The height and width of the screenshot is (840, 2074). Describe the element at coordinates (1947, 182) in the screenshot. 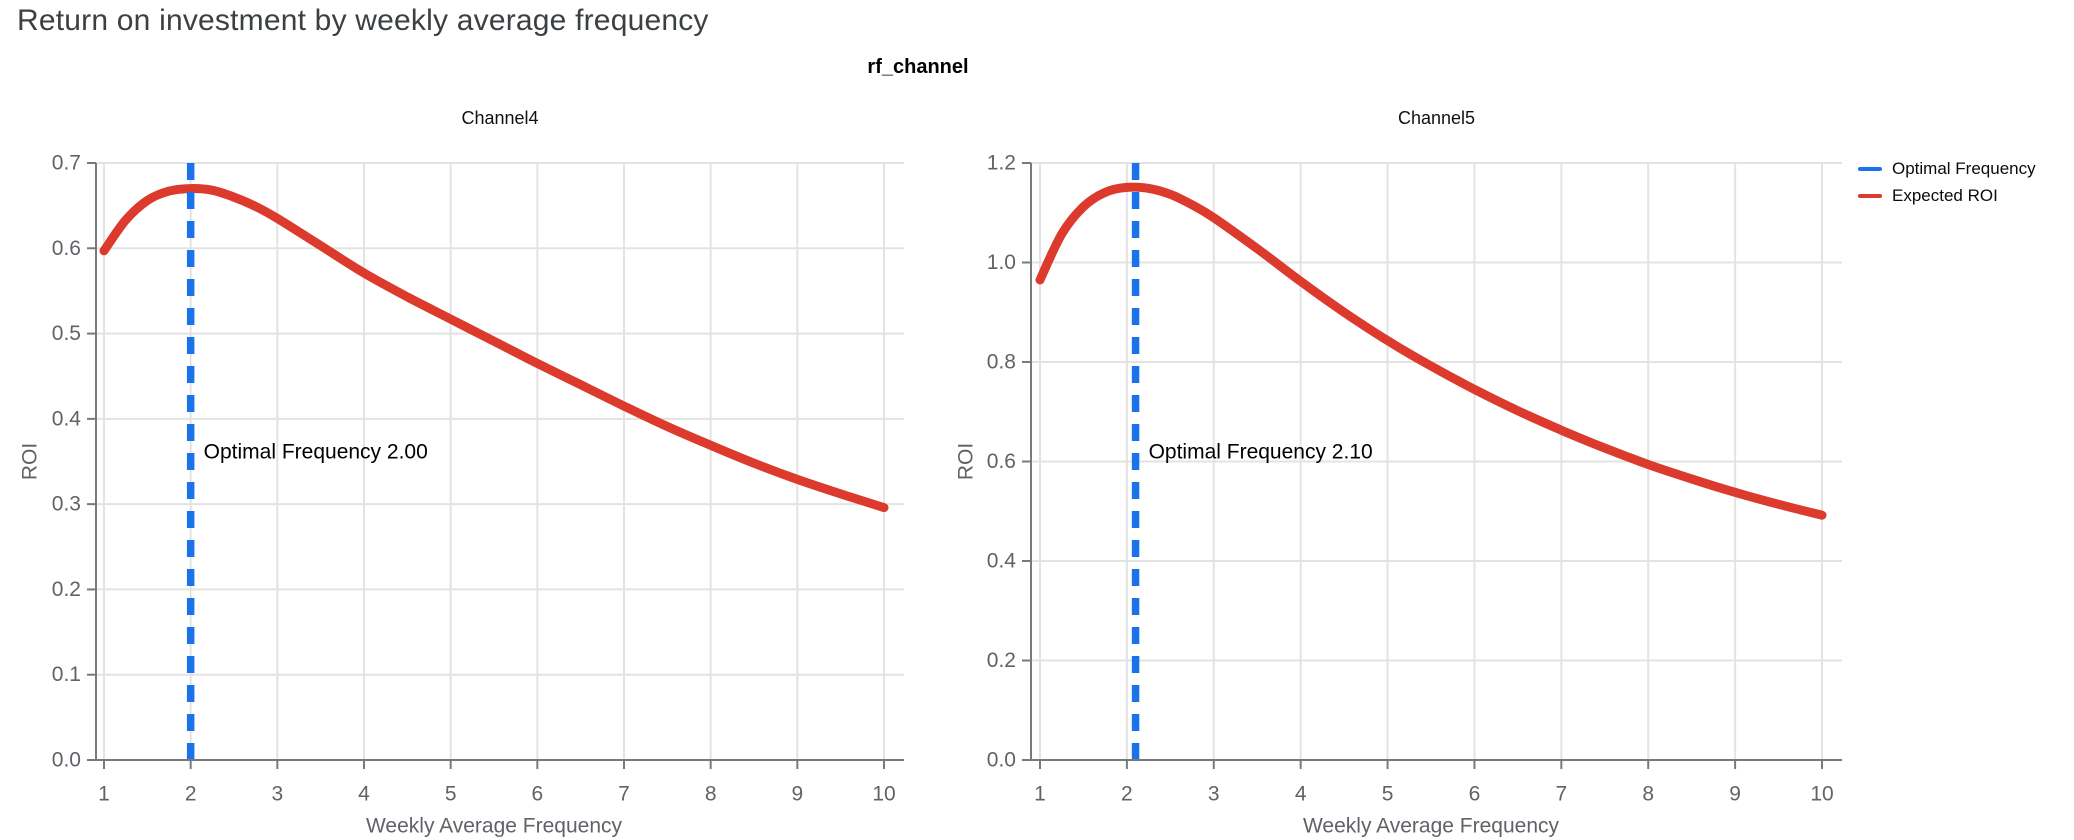

I see `legend: Optimal Frequency Expected ROI` at that location.